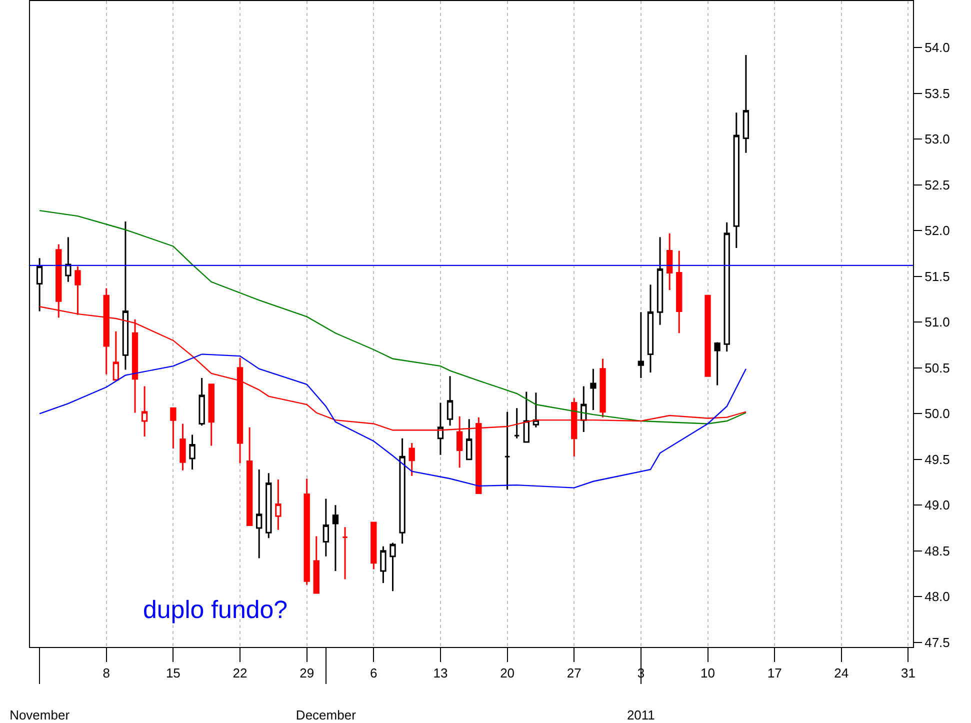 Image resolution: width=971 pixels, height=723 pixels. I want to click on y-tick-label: 49.5, so click(937, 459).